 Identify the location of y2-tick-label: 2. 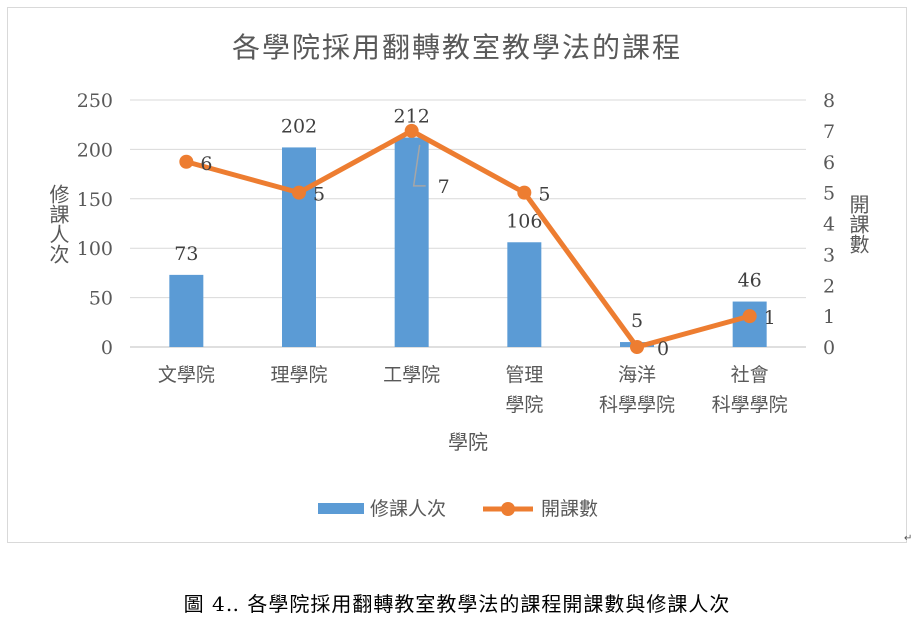
(829, 286).